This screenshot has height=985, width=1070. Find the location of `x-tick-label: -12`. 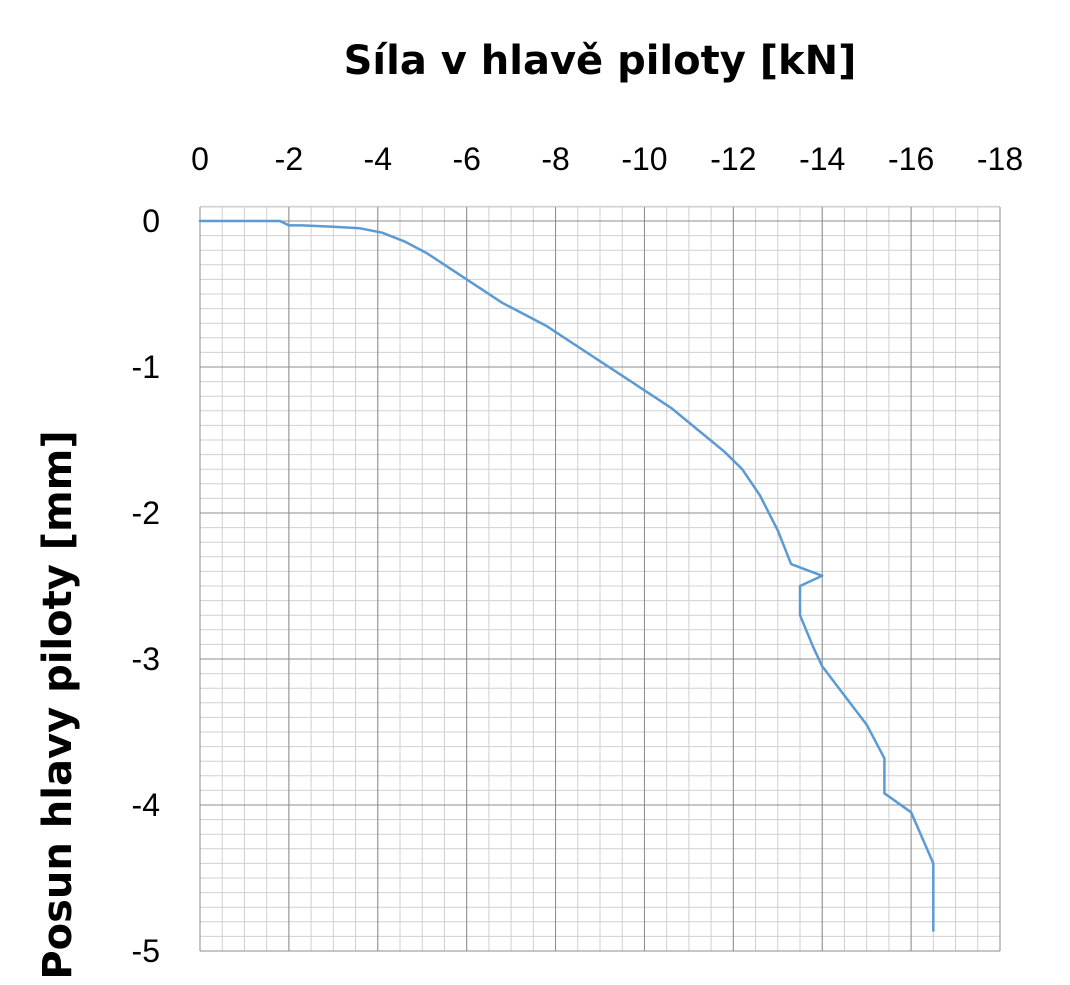

x-tick-label: -12 is located at coordinates (733, 159).